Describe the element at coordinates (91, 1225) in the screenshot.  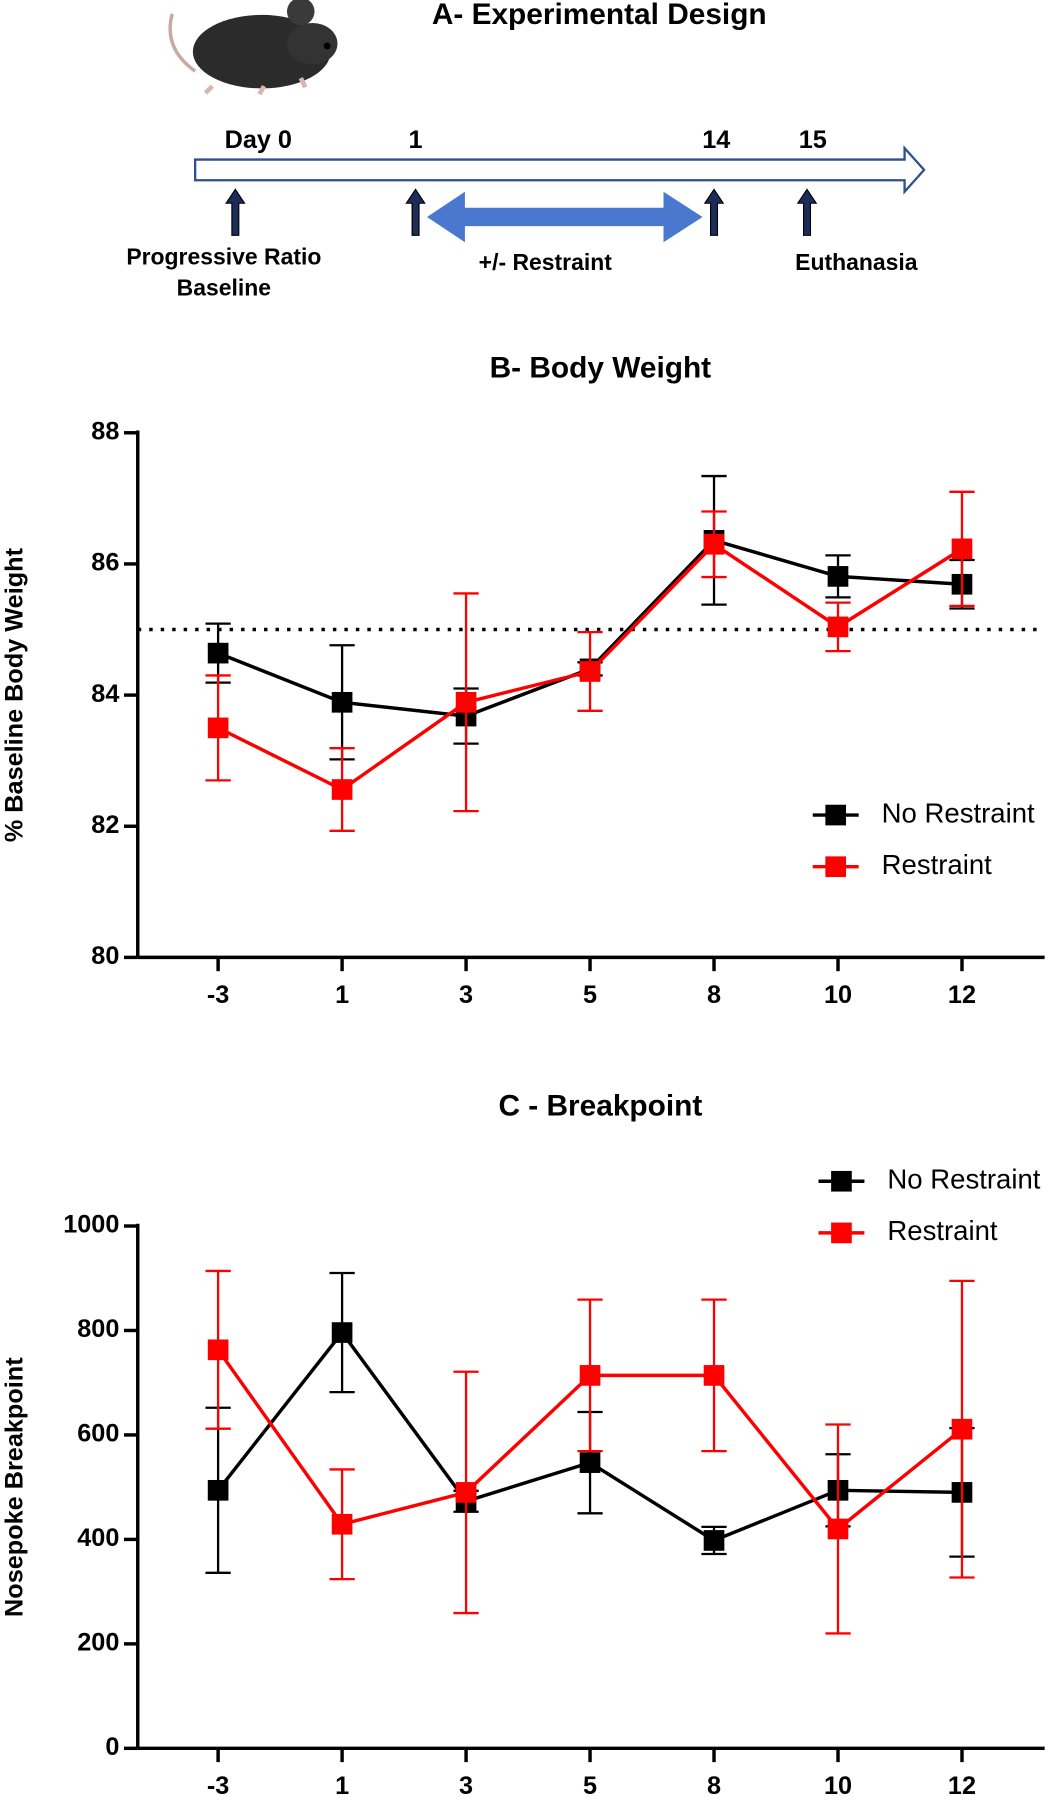
I see `y-tick-label: 1000` at that location.